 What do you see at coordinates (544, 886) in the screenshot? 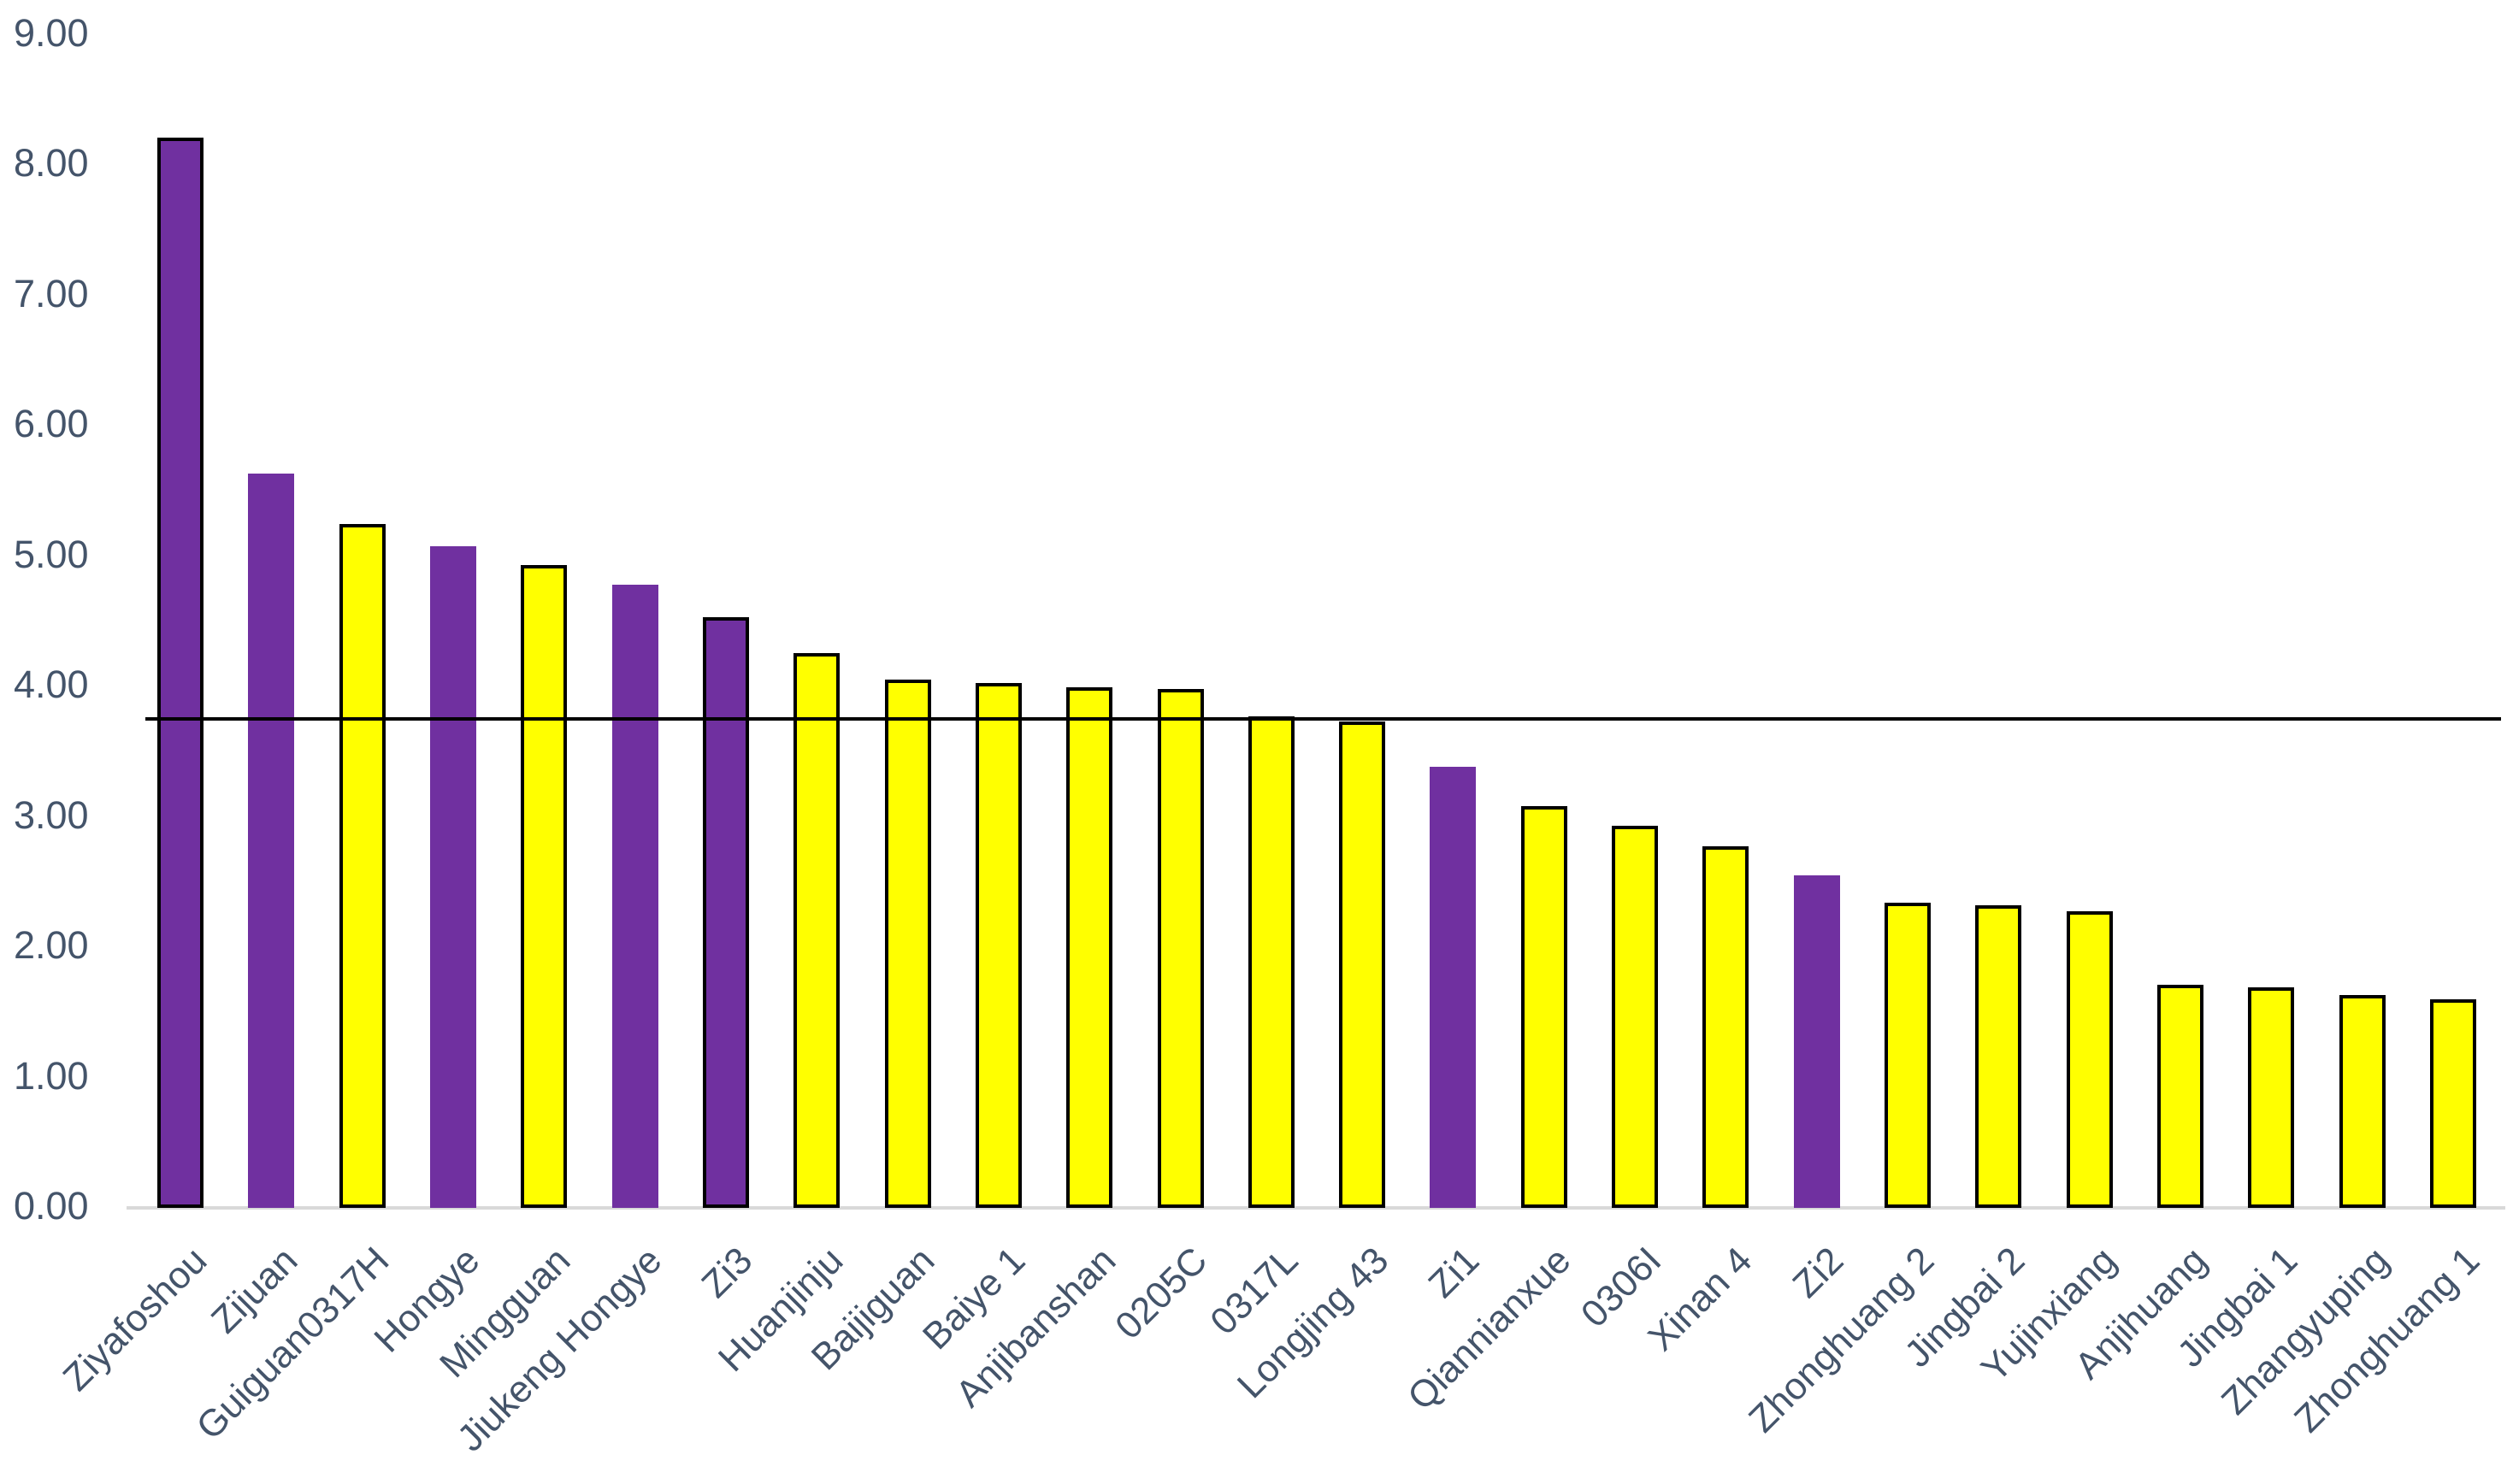
I see `bar-mingguan` at bounding box center [544, 886].